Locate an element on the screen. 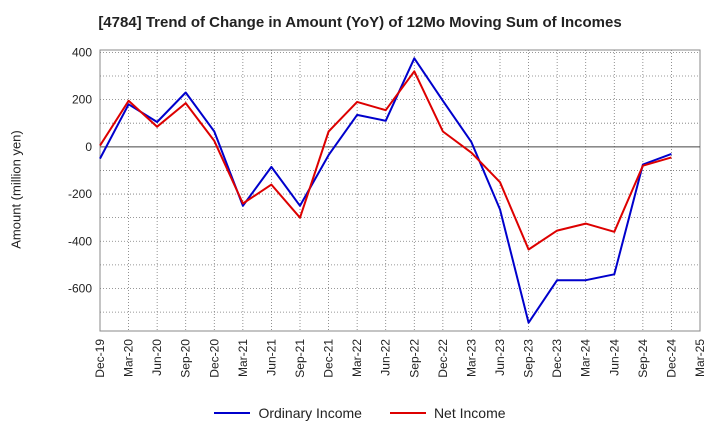  y-tick-label: -200 is located at coordinates (80, 194).